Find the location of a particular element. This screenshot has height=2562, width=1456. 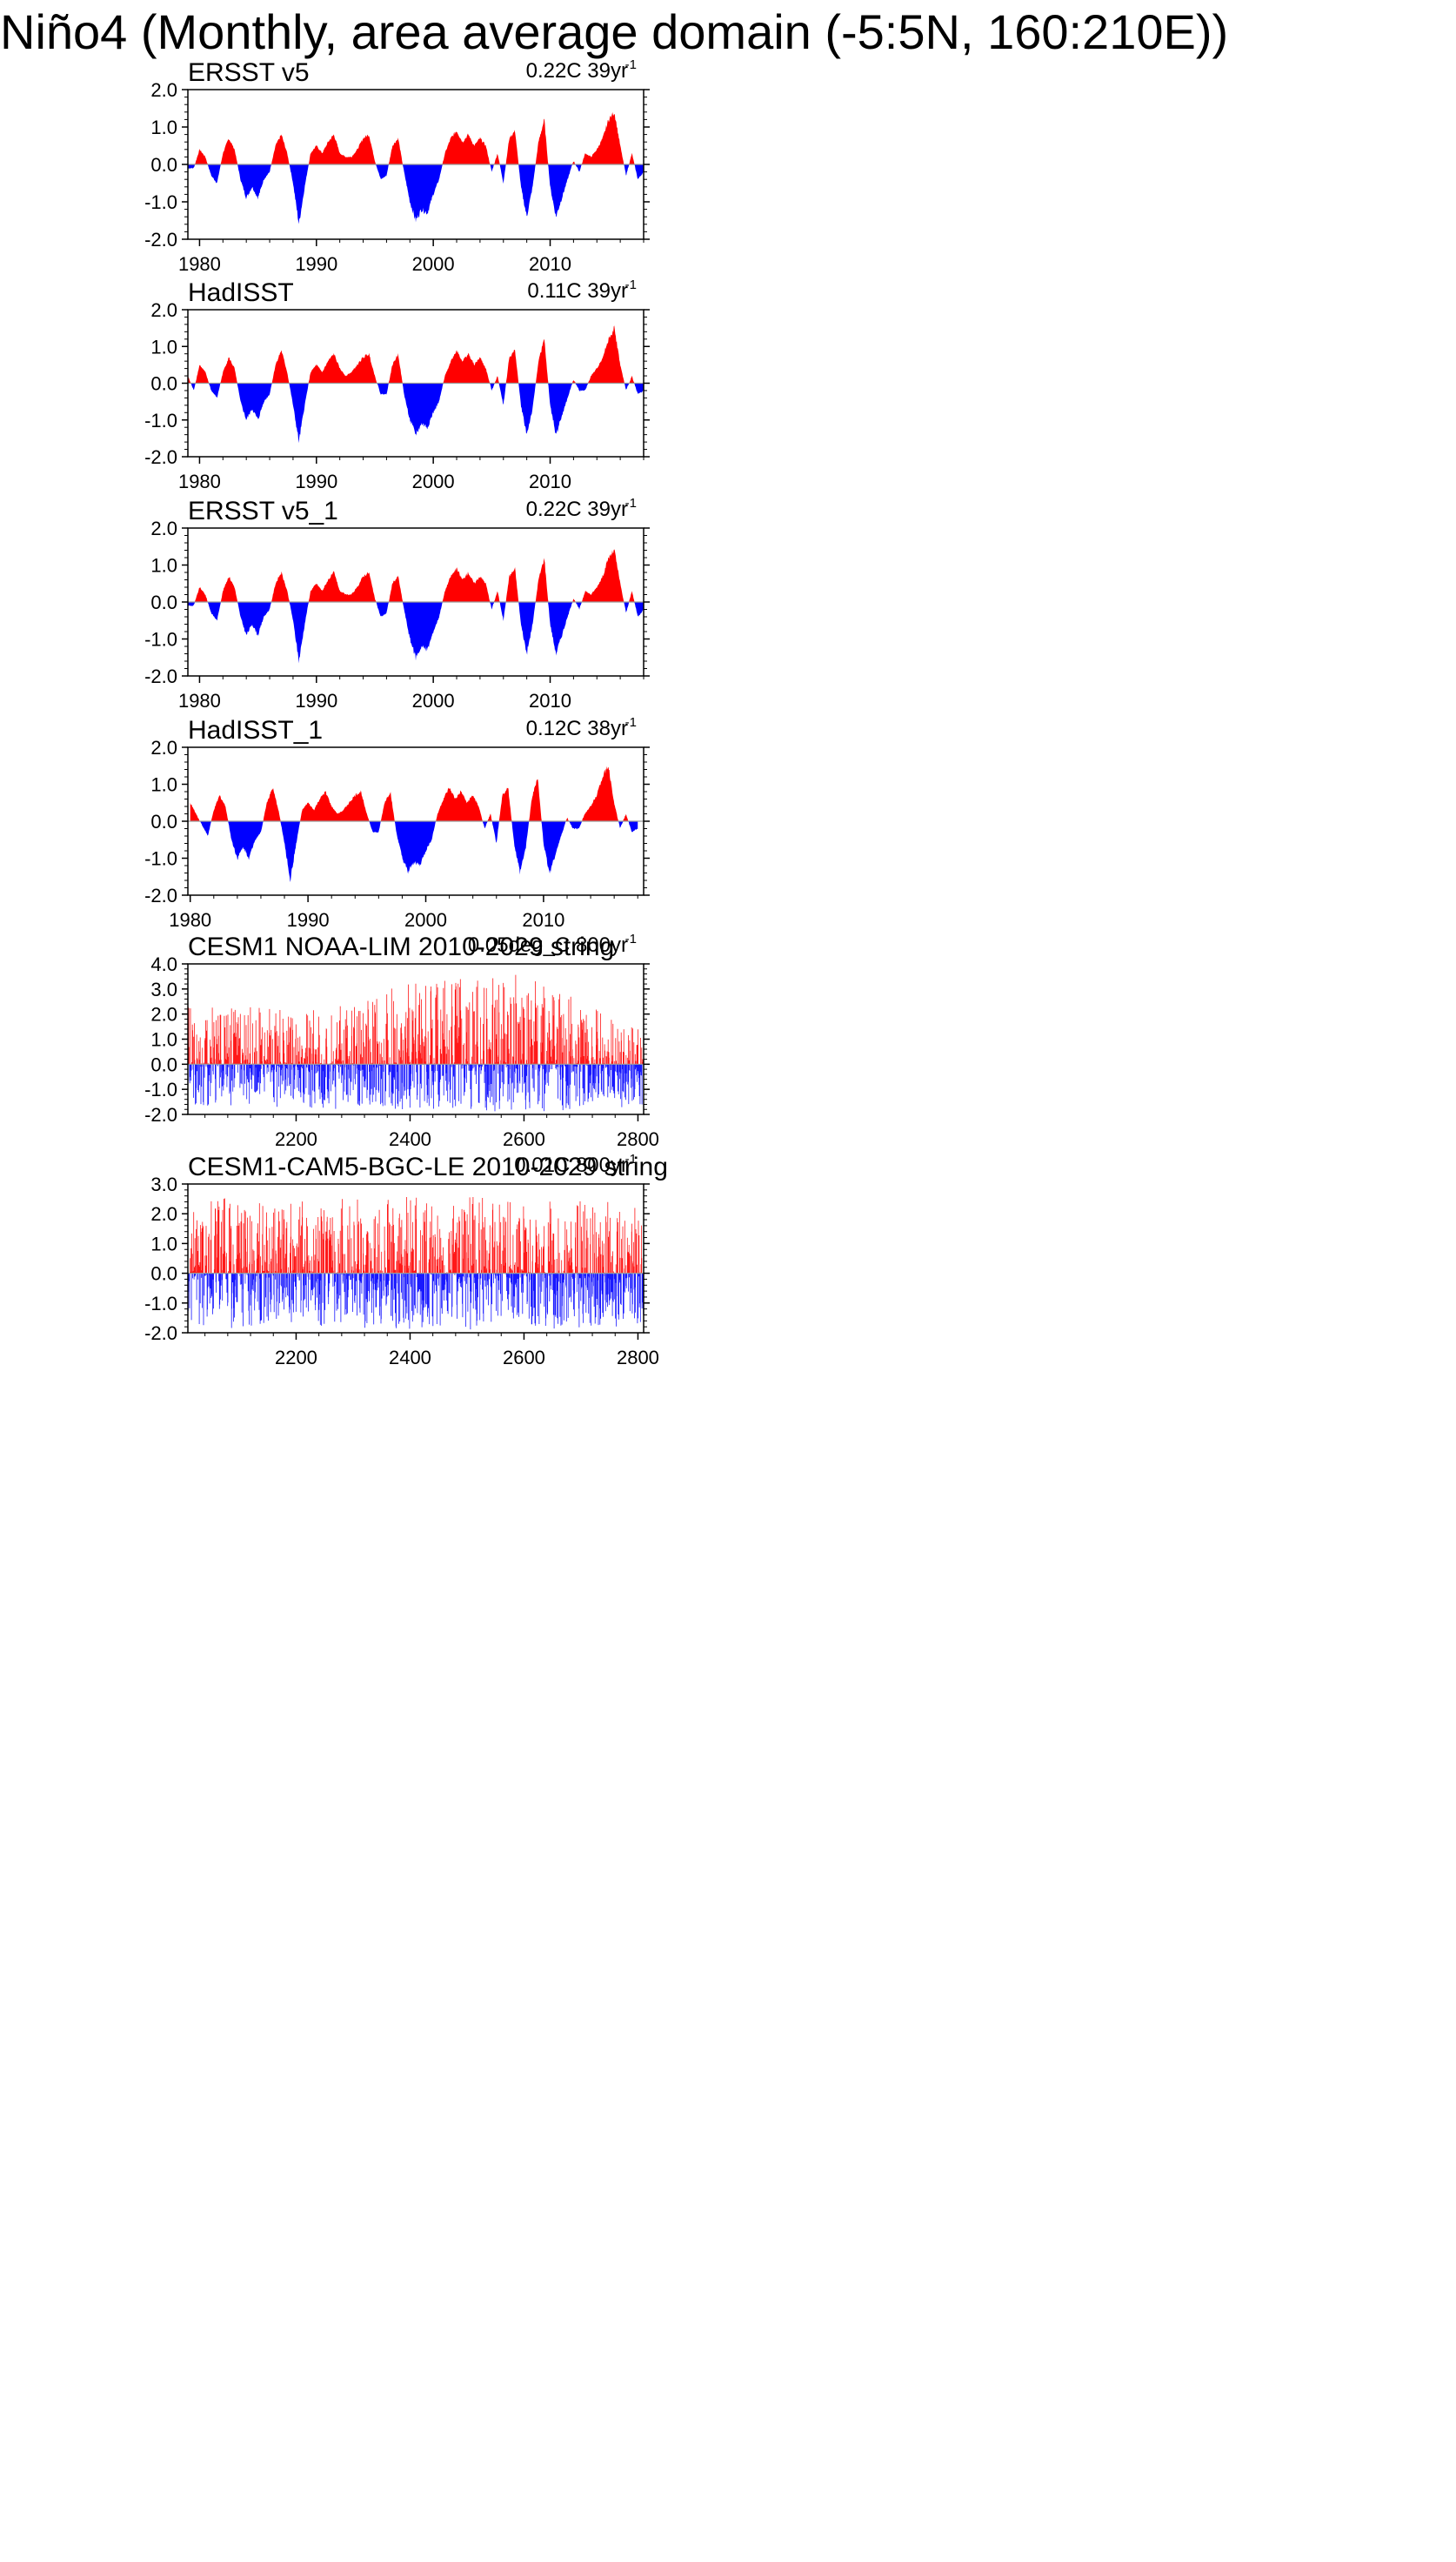

plot-frame is located at coordinates (416, 1258).